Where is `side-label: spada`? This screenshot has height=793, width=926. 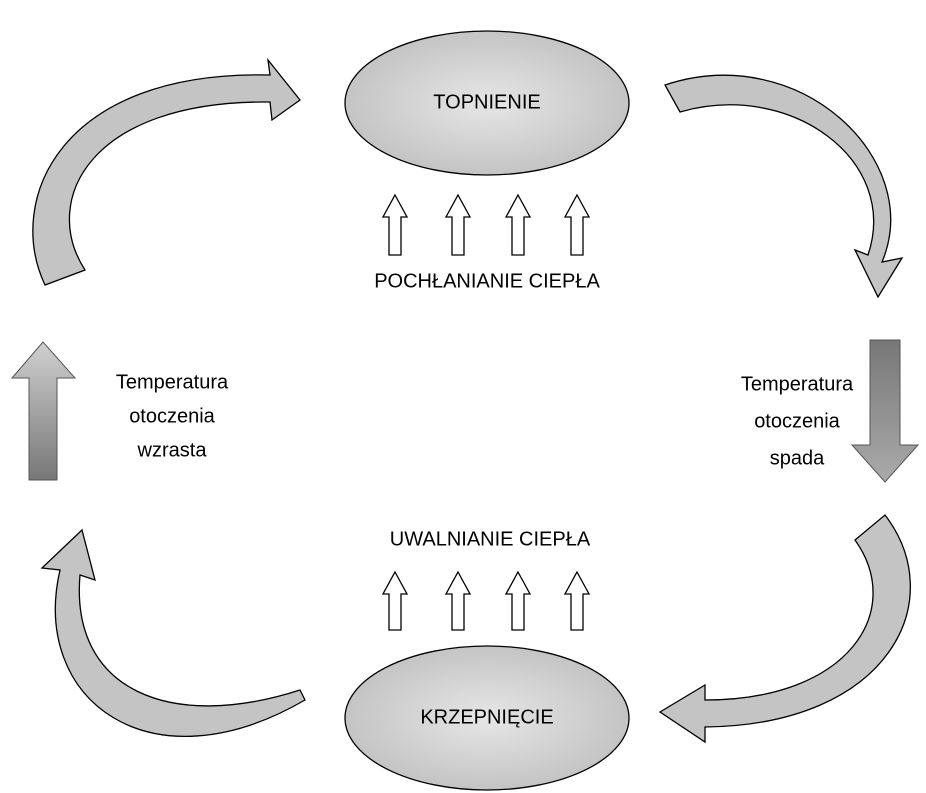 side-label: spada is located at coordinates (797, 458).